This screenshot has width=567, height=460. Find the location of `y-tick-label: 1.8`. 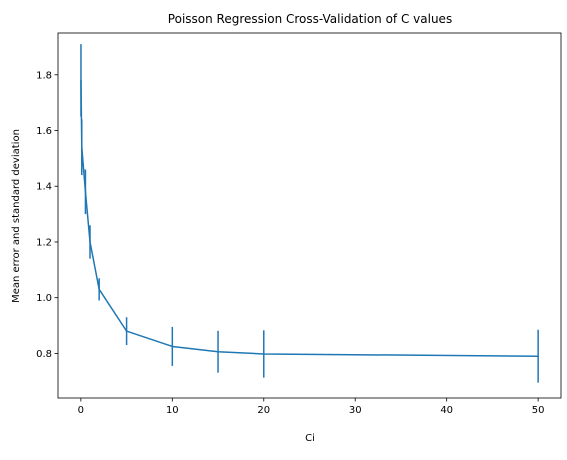

y-tick-label: 1.8 is located at coordinates (44, 75).